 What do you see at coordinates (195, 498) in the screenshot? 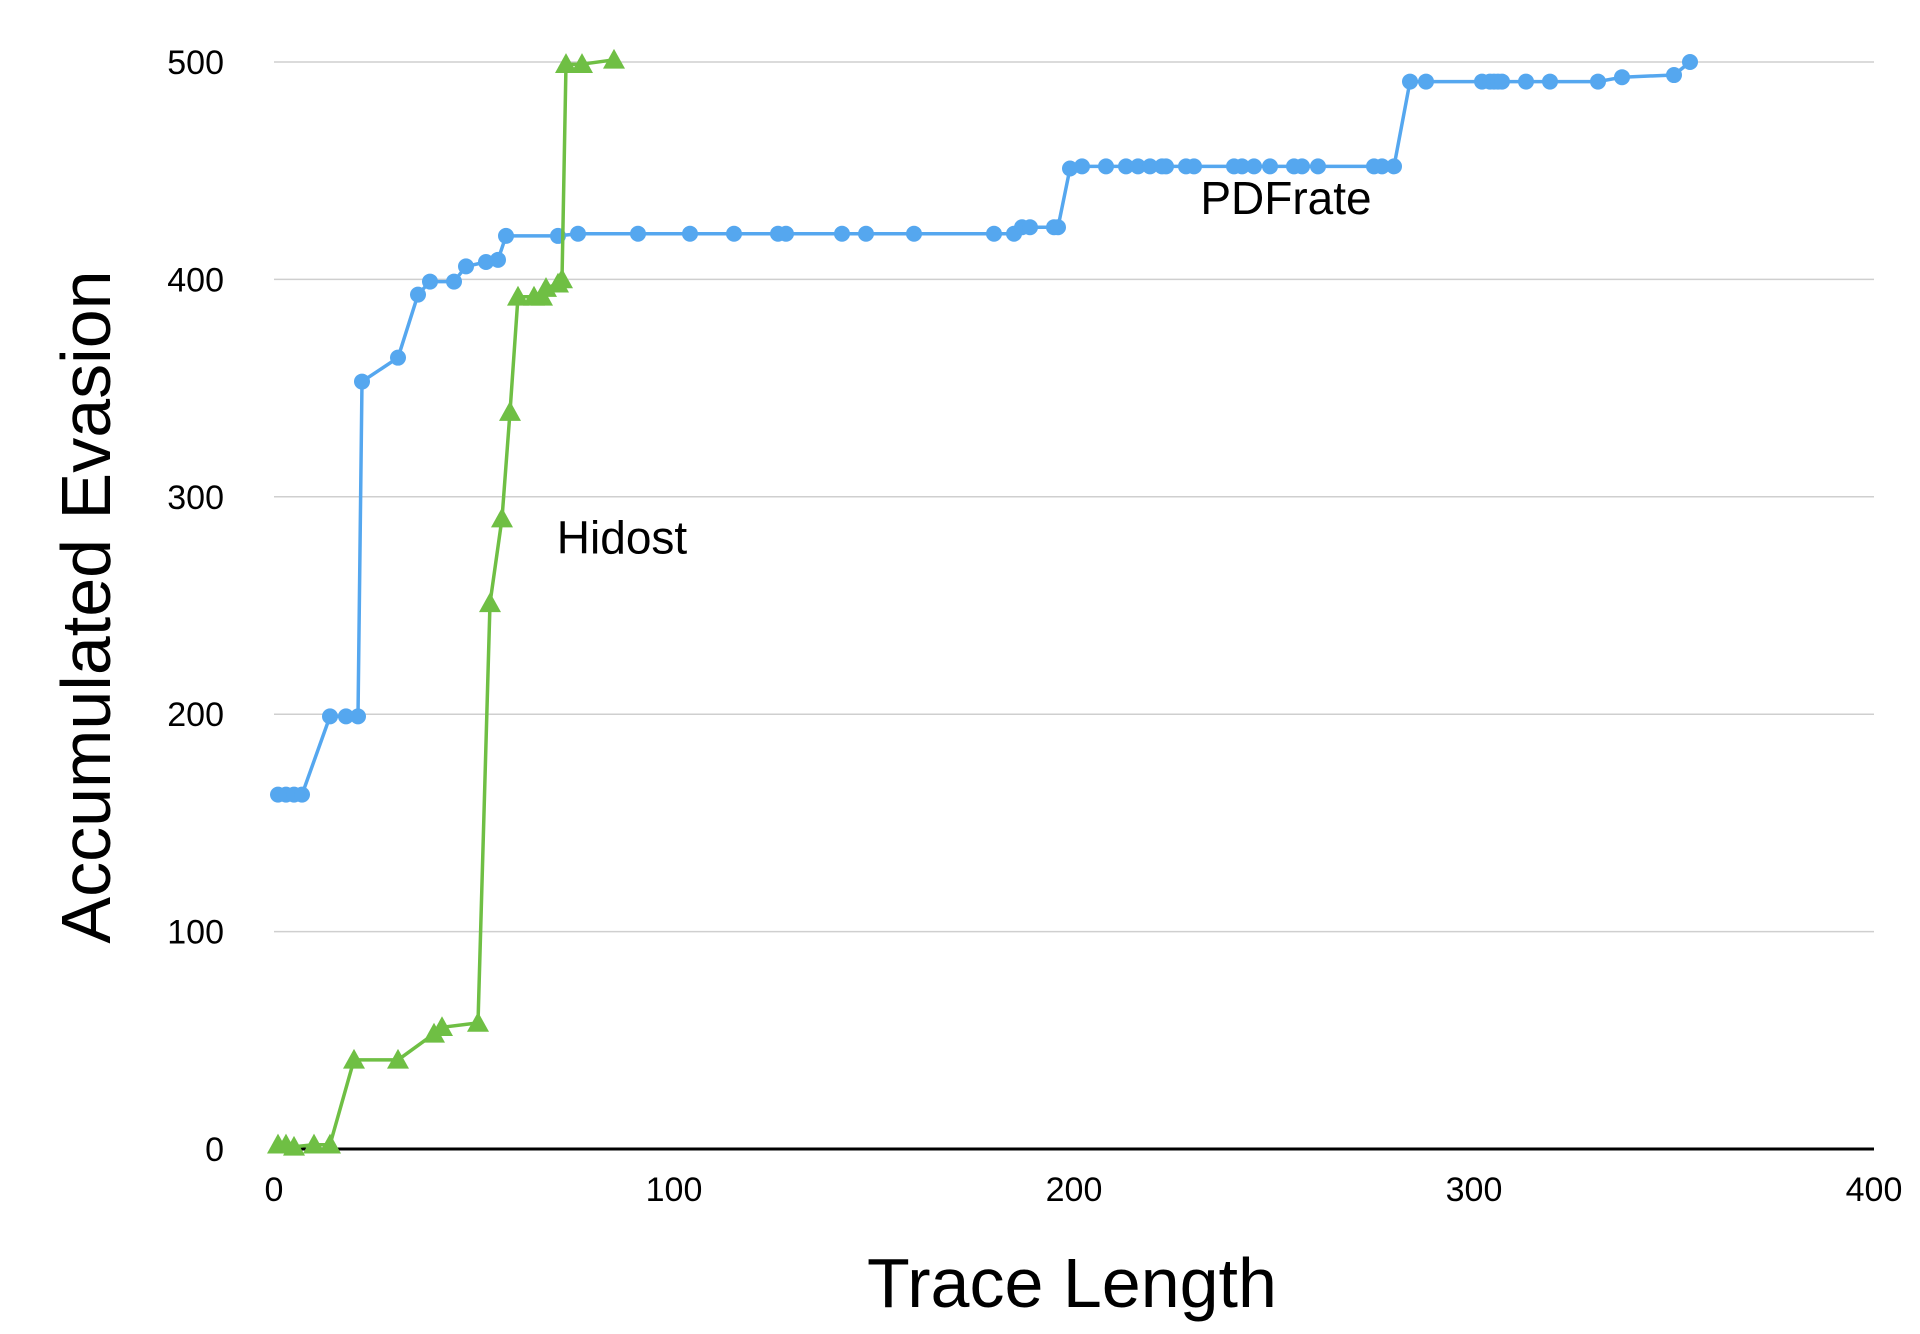
I see `y-tick-label: 300` at bounding box center [195, 498].